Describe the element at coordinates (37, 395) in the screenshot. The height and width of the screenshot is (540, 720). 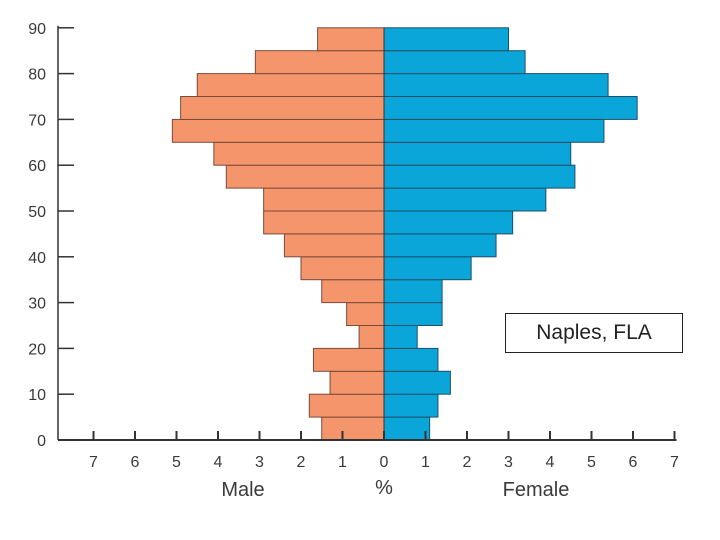
I see `y-tick-label: 10` at that location.